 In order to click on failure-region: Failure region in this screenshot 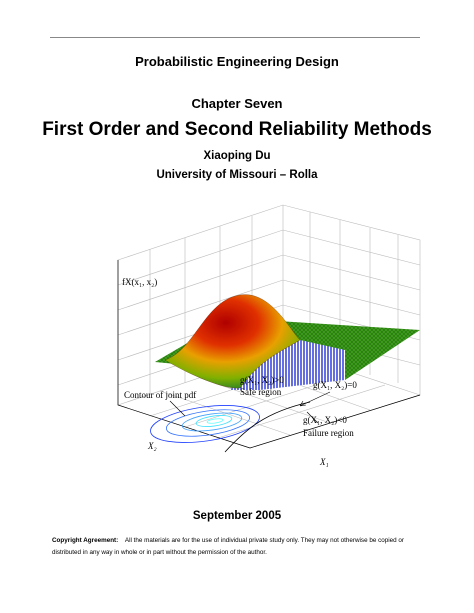, I will do `click(328, 433)`.